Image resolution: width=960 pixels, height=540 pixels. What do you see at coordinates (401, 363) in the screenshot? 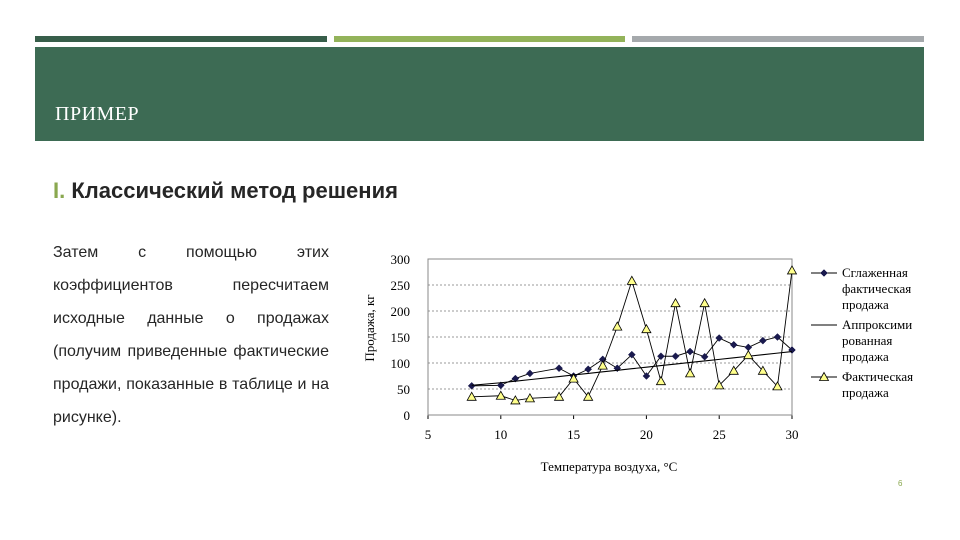
I see `y-tick-label: 100` at bounding box center [401, 363].